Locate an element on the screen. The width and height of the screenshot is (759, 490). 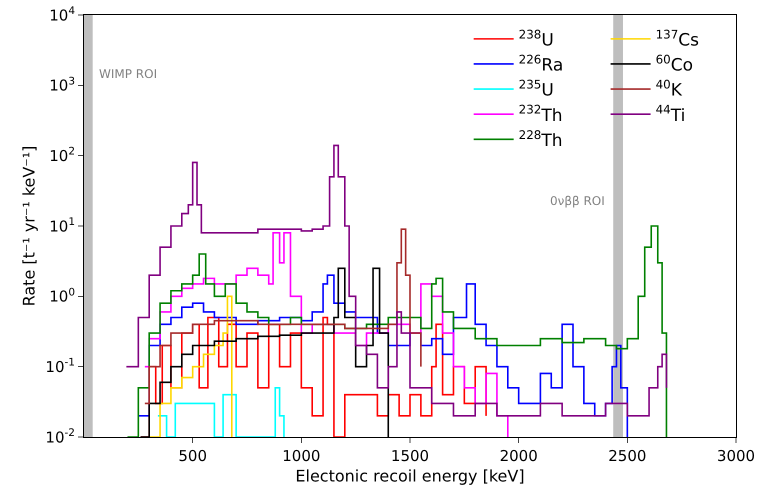
y-tick-label: 10$^{0}$ is located at coordinates (62, 296).